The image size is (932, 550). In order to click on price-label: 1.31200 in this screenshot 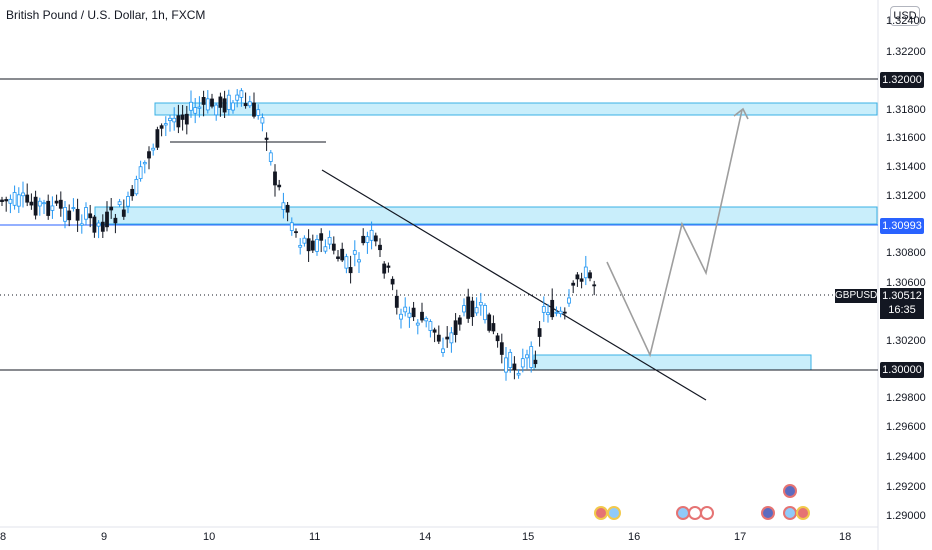, I will do `click(906, 196)`.